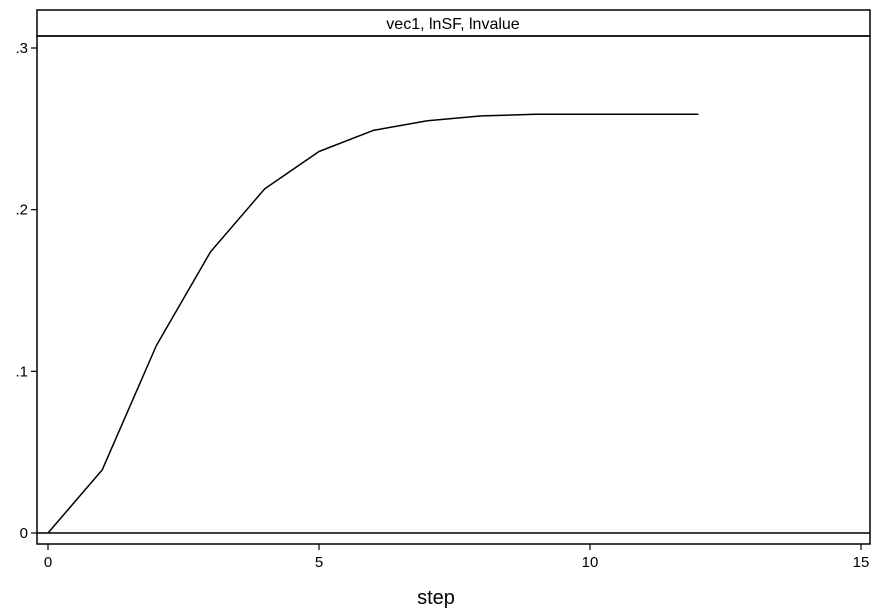  Describe the element at coordinates (436, 598) in the screenshot. I see `x-axis-title: step` at that location.